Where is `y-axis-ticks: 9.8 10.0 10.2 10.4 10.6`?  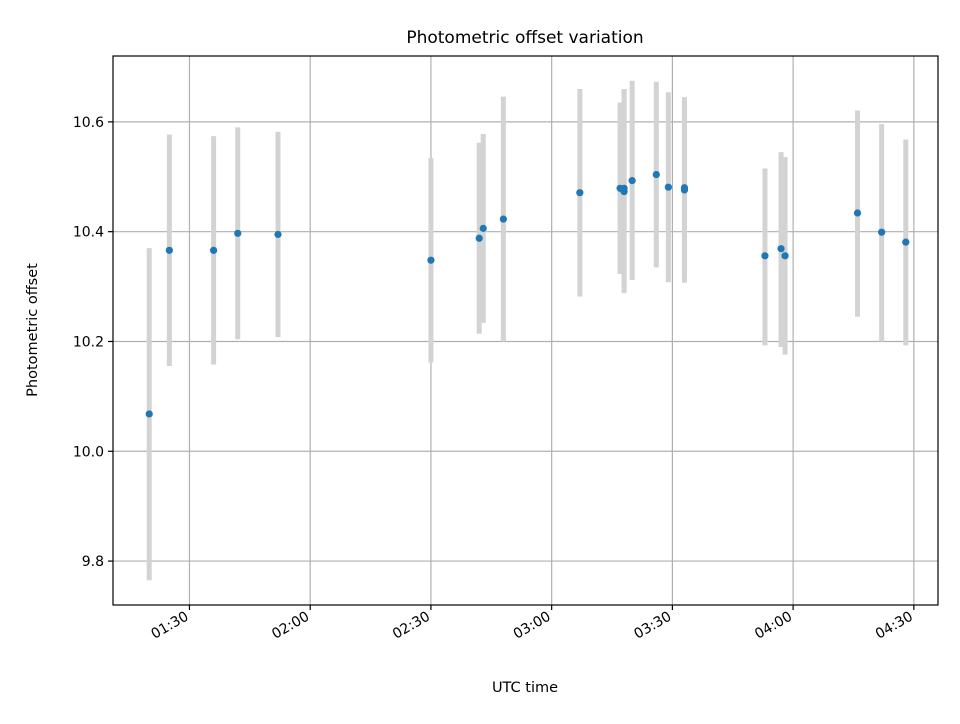 y-axis-ticks: 9.8 10.0 10.2 10.4 10.6 is located at coordinates (93, 342).